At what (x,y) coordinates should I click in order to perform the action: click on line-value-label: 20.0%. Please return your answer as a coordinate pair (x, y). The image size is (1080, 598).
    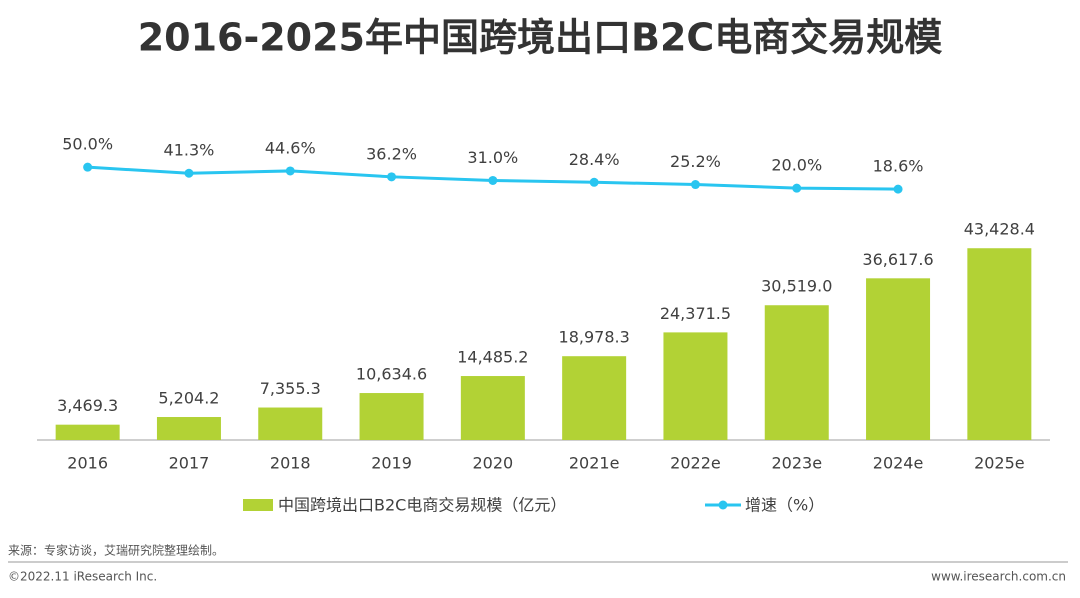
    Looking at the image, I should click on (796, 165).